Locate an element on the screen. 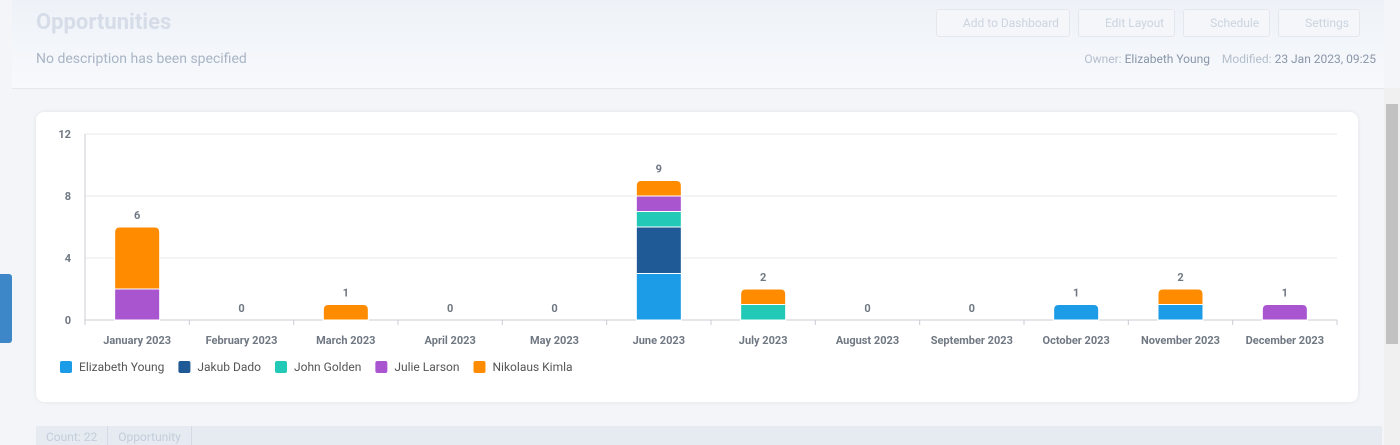  legend-label: Nikolaus Kimla is located at coordinates (533, 367).